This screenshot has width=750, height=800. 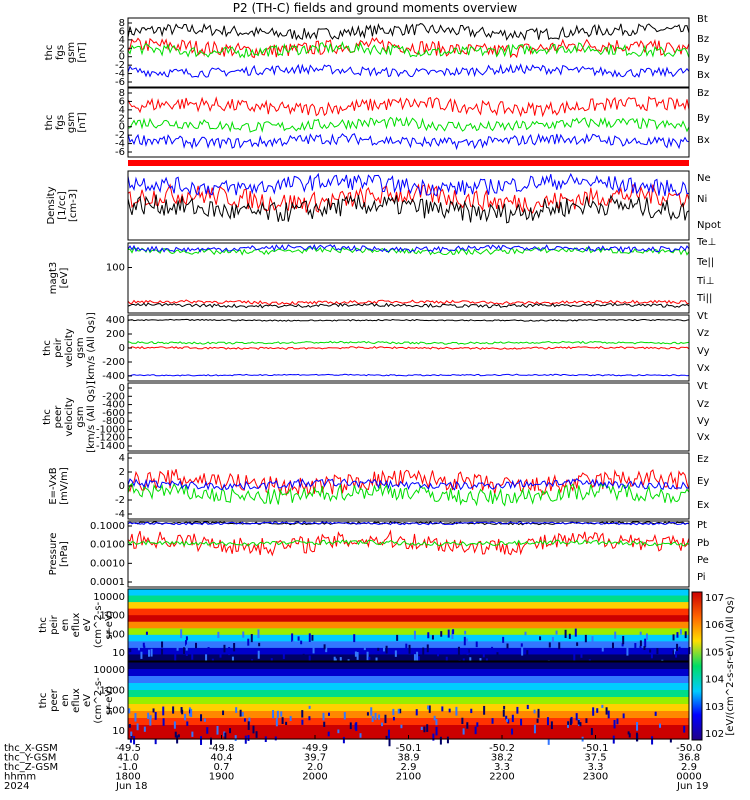 What do you see at coordinates (91, 348) in the screenshot?
I see `y-axis-label: [km/s (All Qs)]` at bounding box center [91, 348].